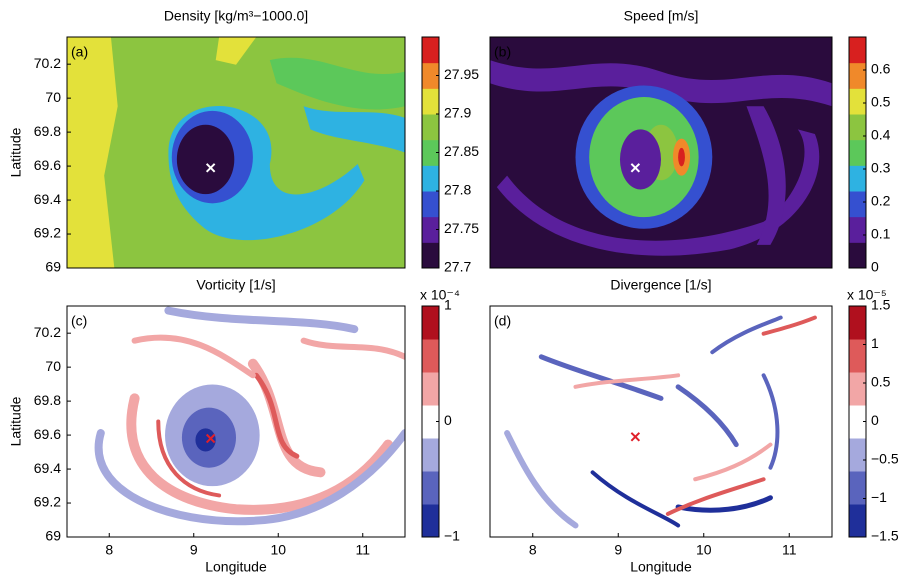 The width and height of the screenshot is (910, 576). I want to click on colorbar-tick-label: −0.5, so click(885, 459).